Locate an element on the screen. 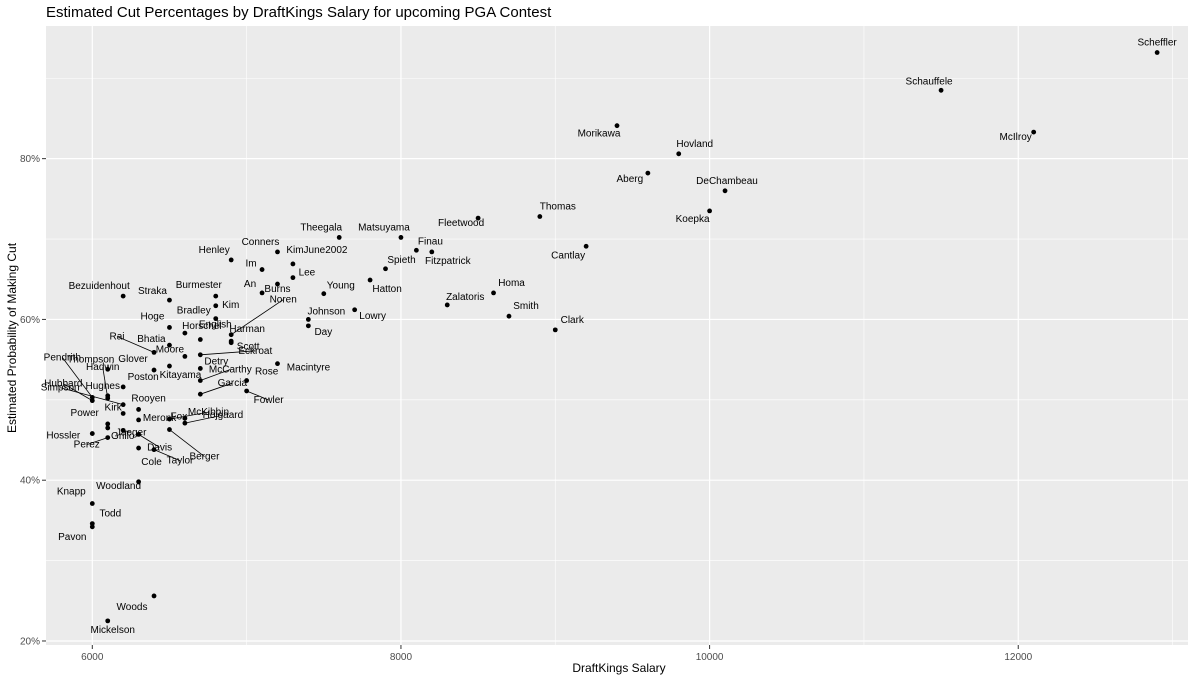  point-label: Davis is located at coordinates (159, 447).